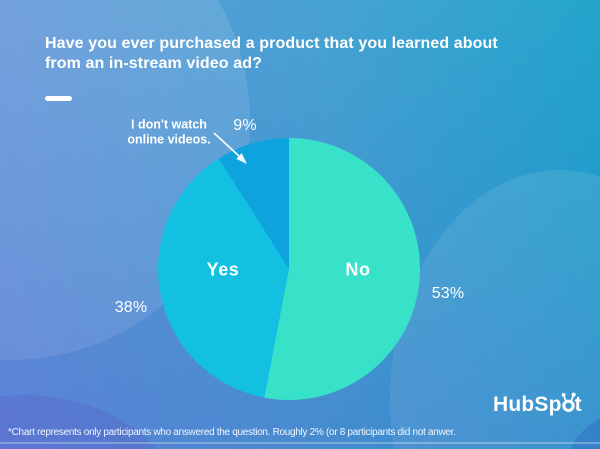  Describe the element at coordinates (90, 422) in the screenshot. I see `background-blob-bottom-left` at that location.